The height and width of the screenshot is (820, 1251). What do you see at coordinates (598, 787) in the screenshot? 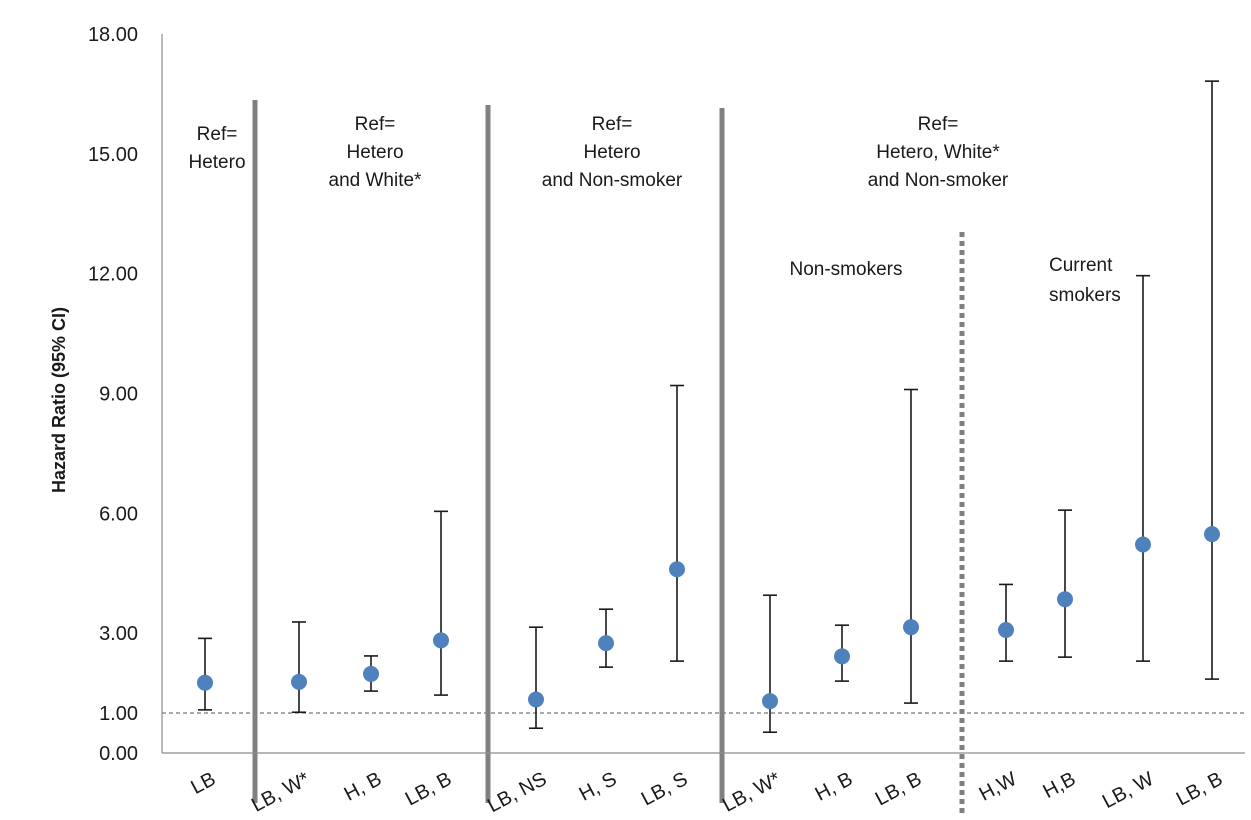
I see `x-category-label: H, S` at bounding box center [598, 787].